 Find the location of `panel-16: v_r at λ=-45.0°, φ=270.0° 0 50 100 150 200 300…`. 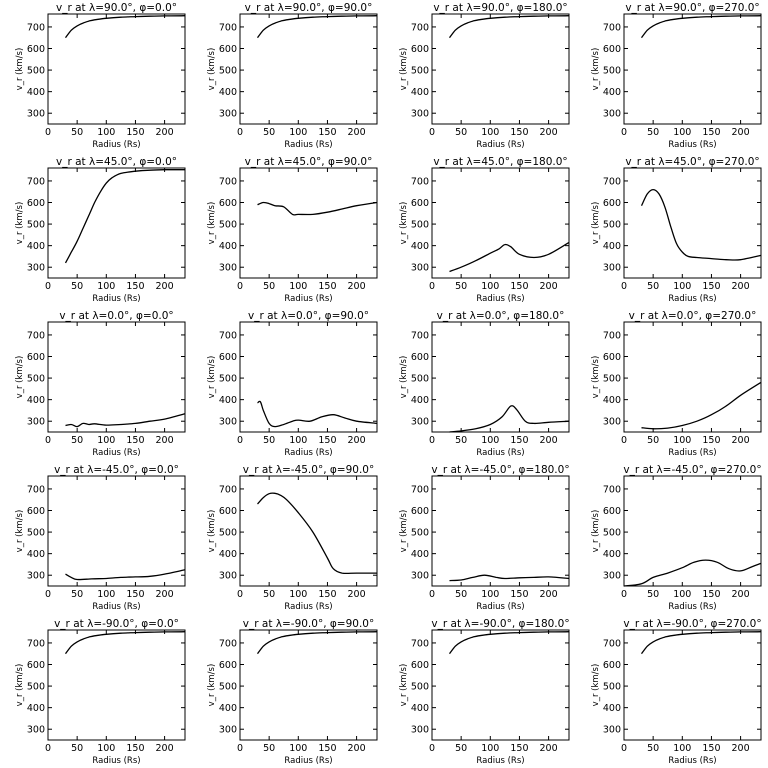

panel-16: v_r at λ=-45.0°, φ=270.0° 0 50 100 150 200 300… is located at coordinates (676, 538).